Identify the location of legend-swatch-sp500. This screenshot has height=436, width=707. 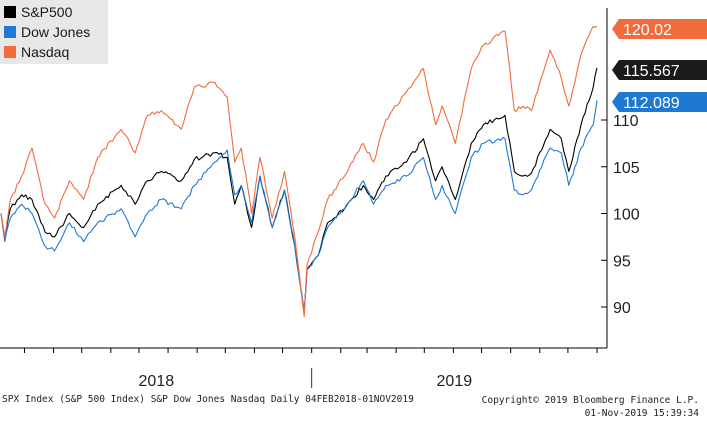
(10, 12).